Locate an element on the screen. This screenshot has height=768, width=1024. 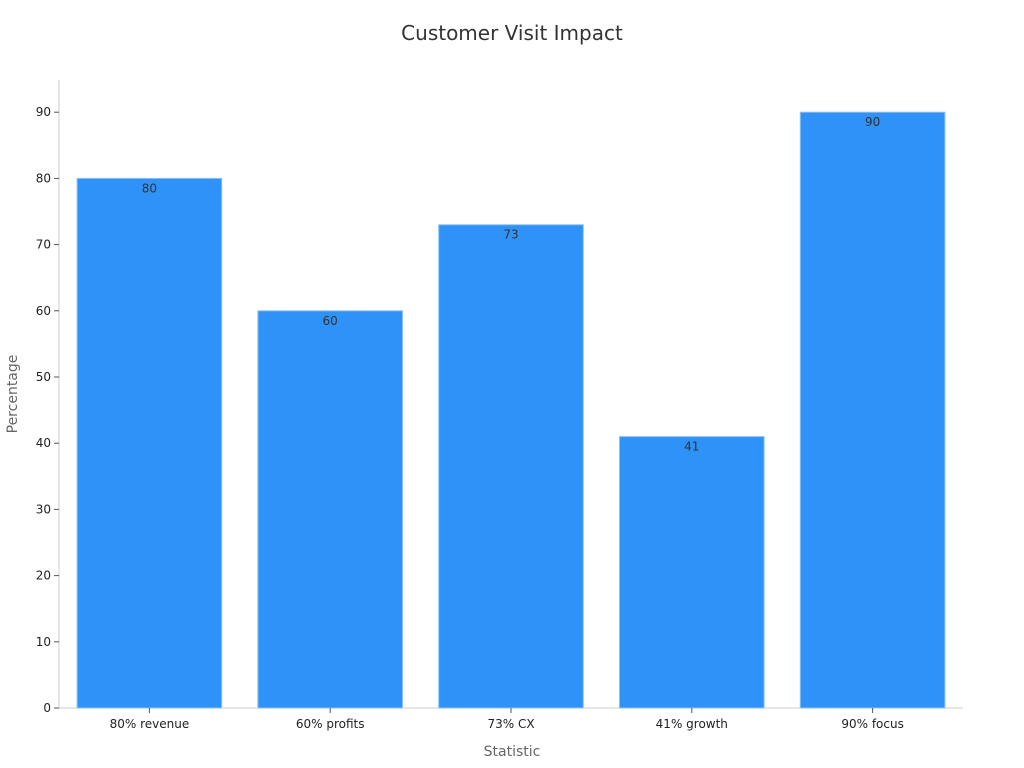
y-tick-label: 80 is located at coordinates (43, 178).